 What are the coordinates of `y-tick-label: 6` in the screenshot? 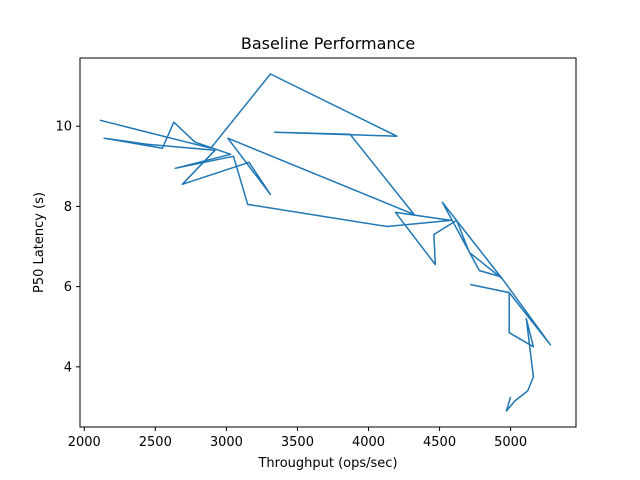 It's located at (68, 287).